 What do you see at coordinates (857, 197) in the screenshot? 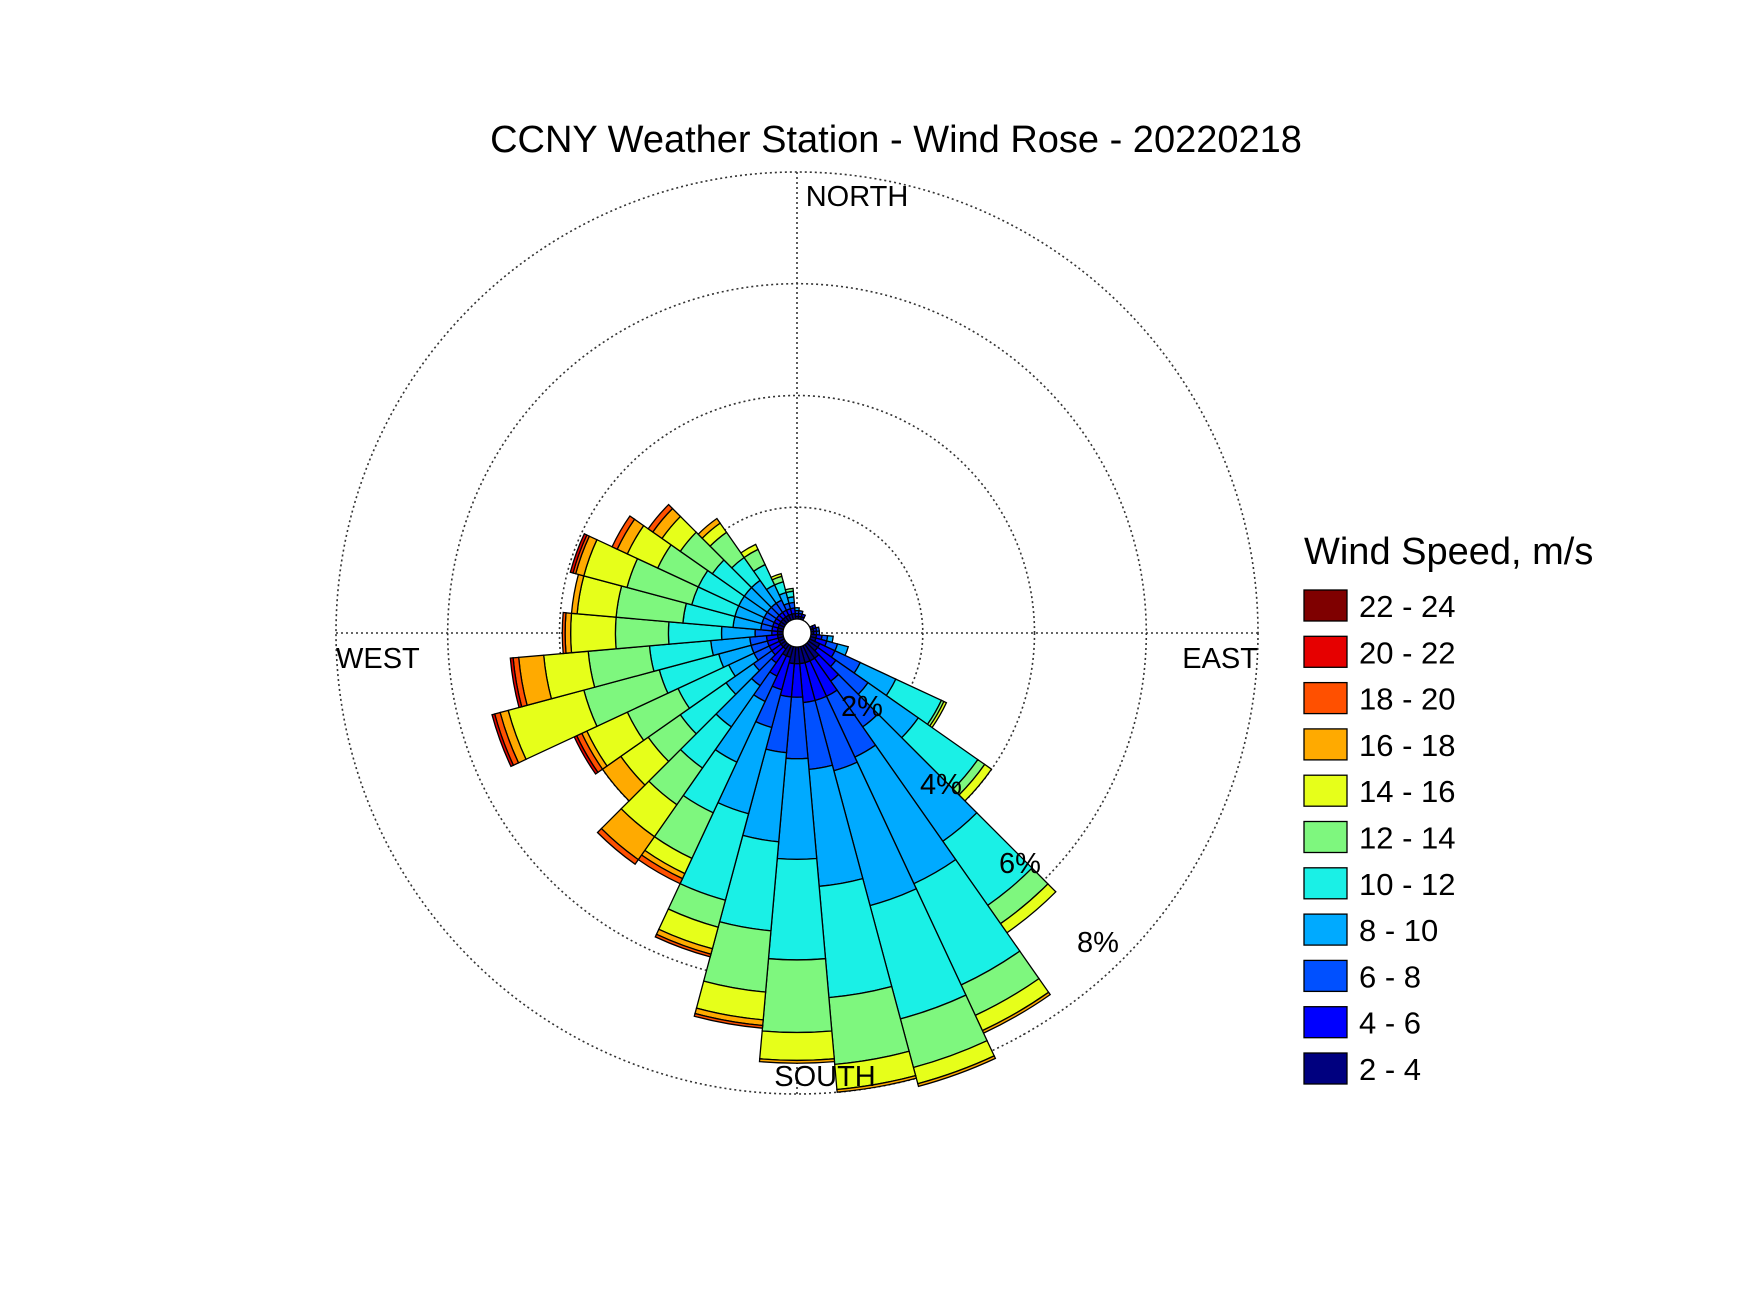
I see `compass-label-north: NORTH` at bounding box center [857, 197].